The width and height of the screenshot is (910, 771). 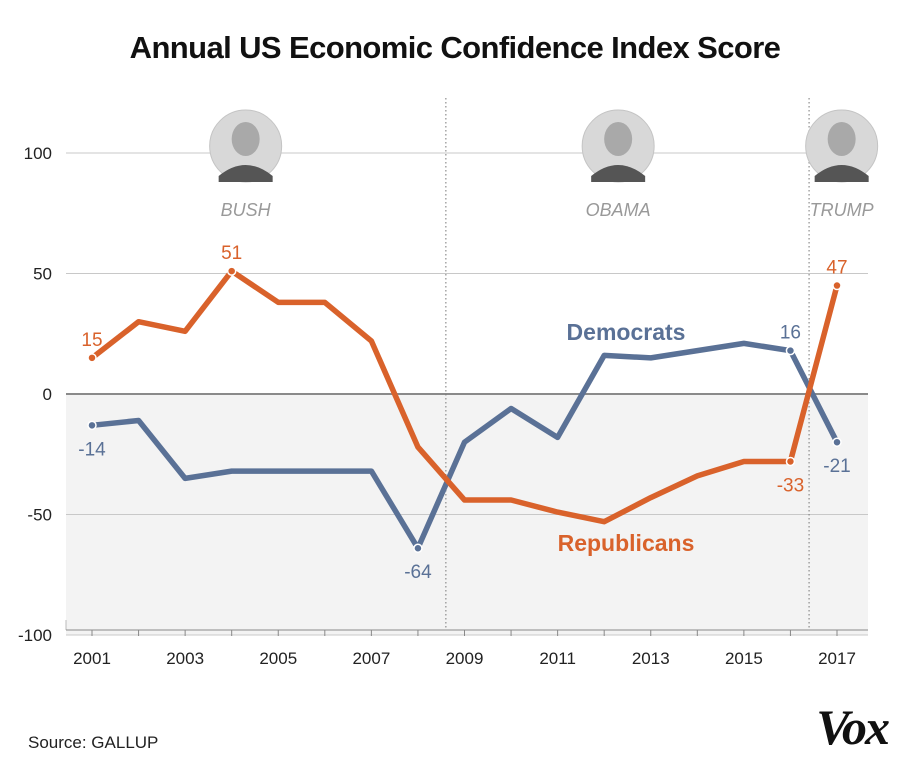 What do you see at coordinates (651, 658) in the screenshot?
I see `x-tick-label: 2013` at bounding box center [651, 658].